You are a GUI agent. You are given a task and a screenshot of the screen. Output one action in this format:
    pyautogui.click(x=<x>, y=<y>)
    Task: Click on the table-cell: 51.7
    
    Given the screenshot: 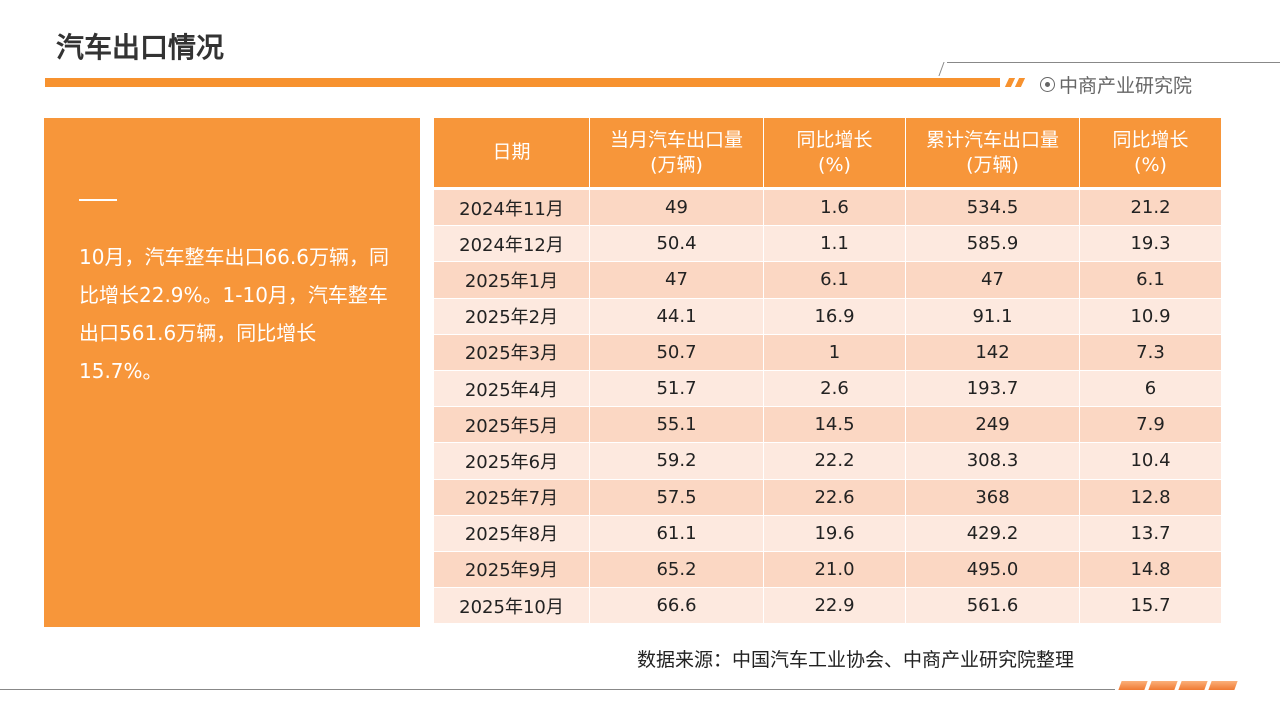 What is the action you would take?
    pyautogui.click(x=677, y=389)
    